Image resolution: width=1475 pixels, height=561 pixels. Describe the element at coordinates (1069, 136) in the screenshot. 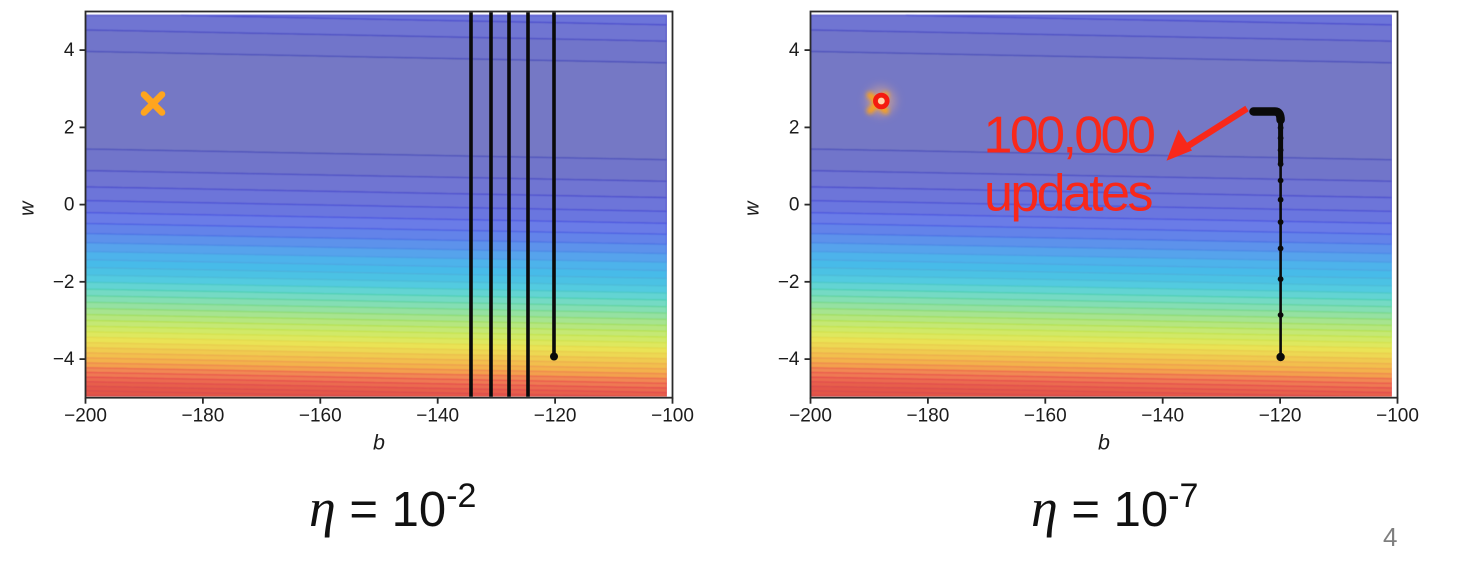

I see `svg-text: 100,000` at that location.